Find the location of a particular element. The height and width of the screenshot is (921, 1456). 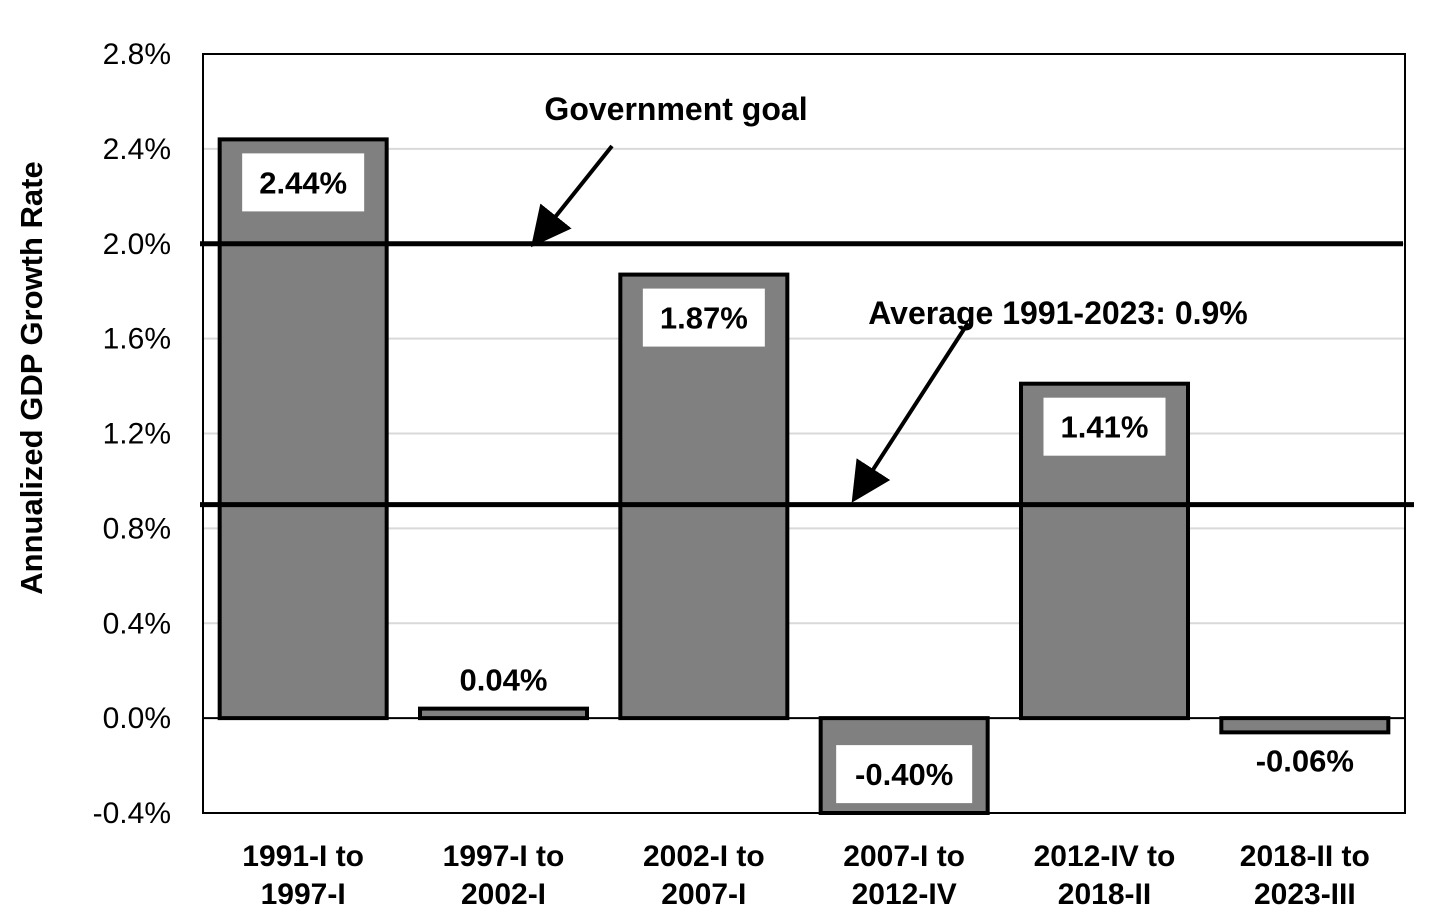

y-axis-label: Annualized GDP Growth Rate is located at coordinates (31, 377).